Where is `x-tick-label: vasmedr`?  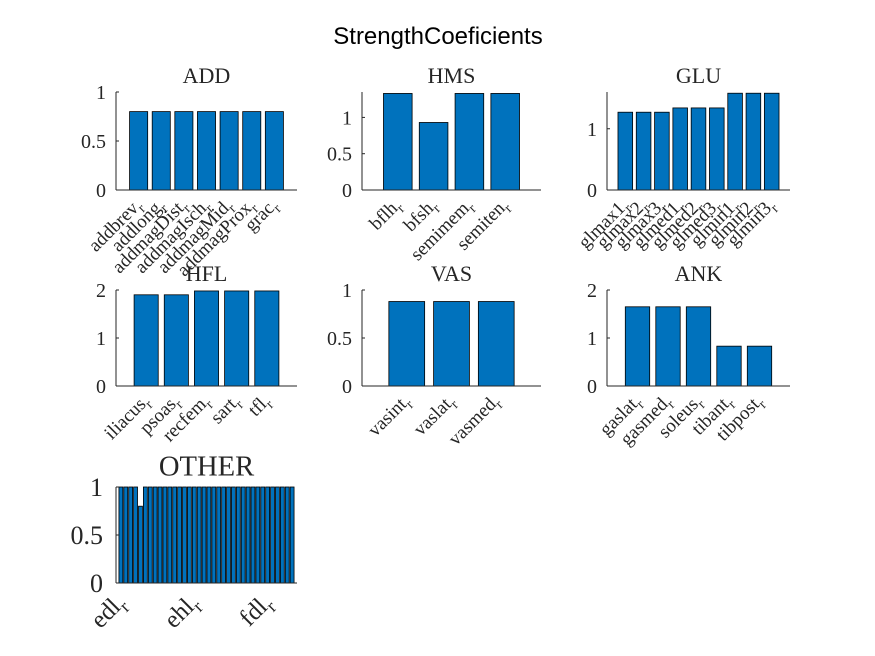
x-tick-label: vasmedr is located at coordinates (476, 421).